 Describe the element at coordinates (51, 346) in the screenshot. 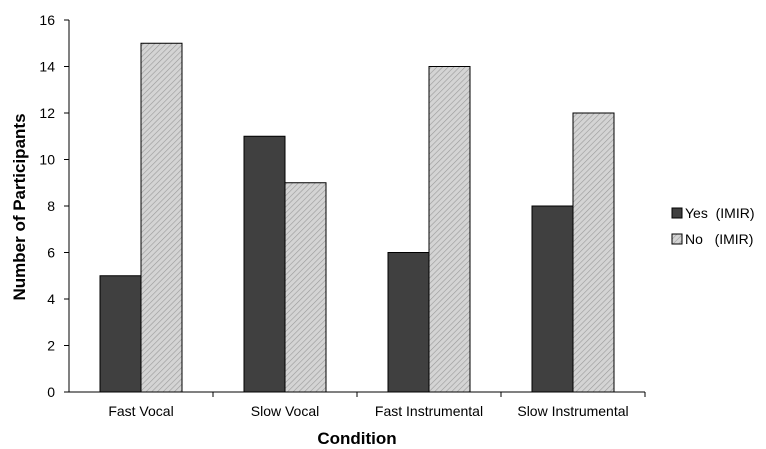

I see `y-tick-label: 2` at that location.